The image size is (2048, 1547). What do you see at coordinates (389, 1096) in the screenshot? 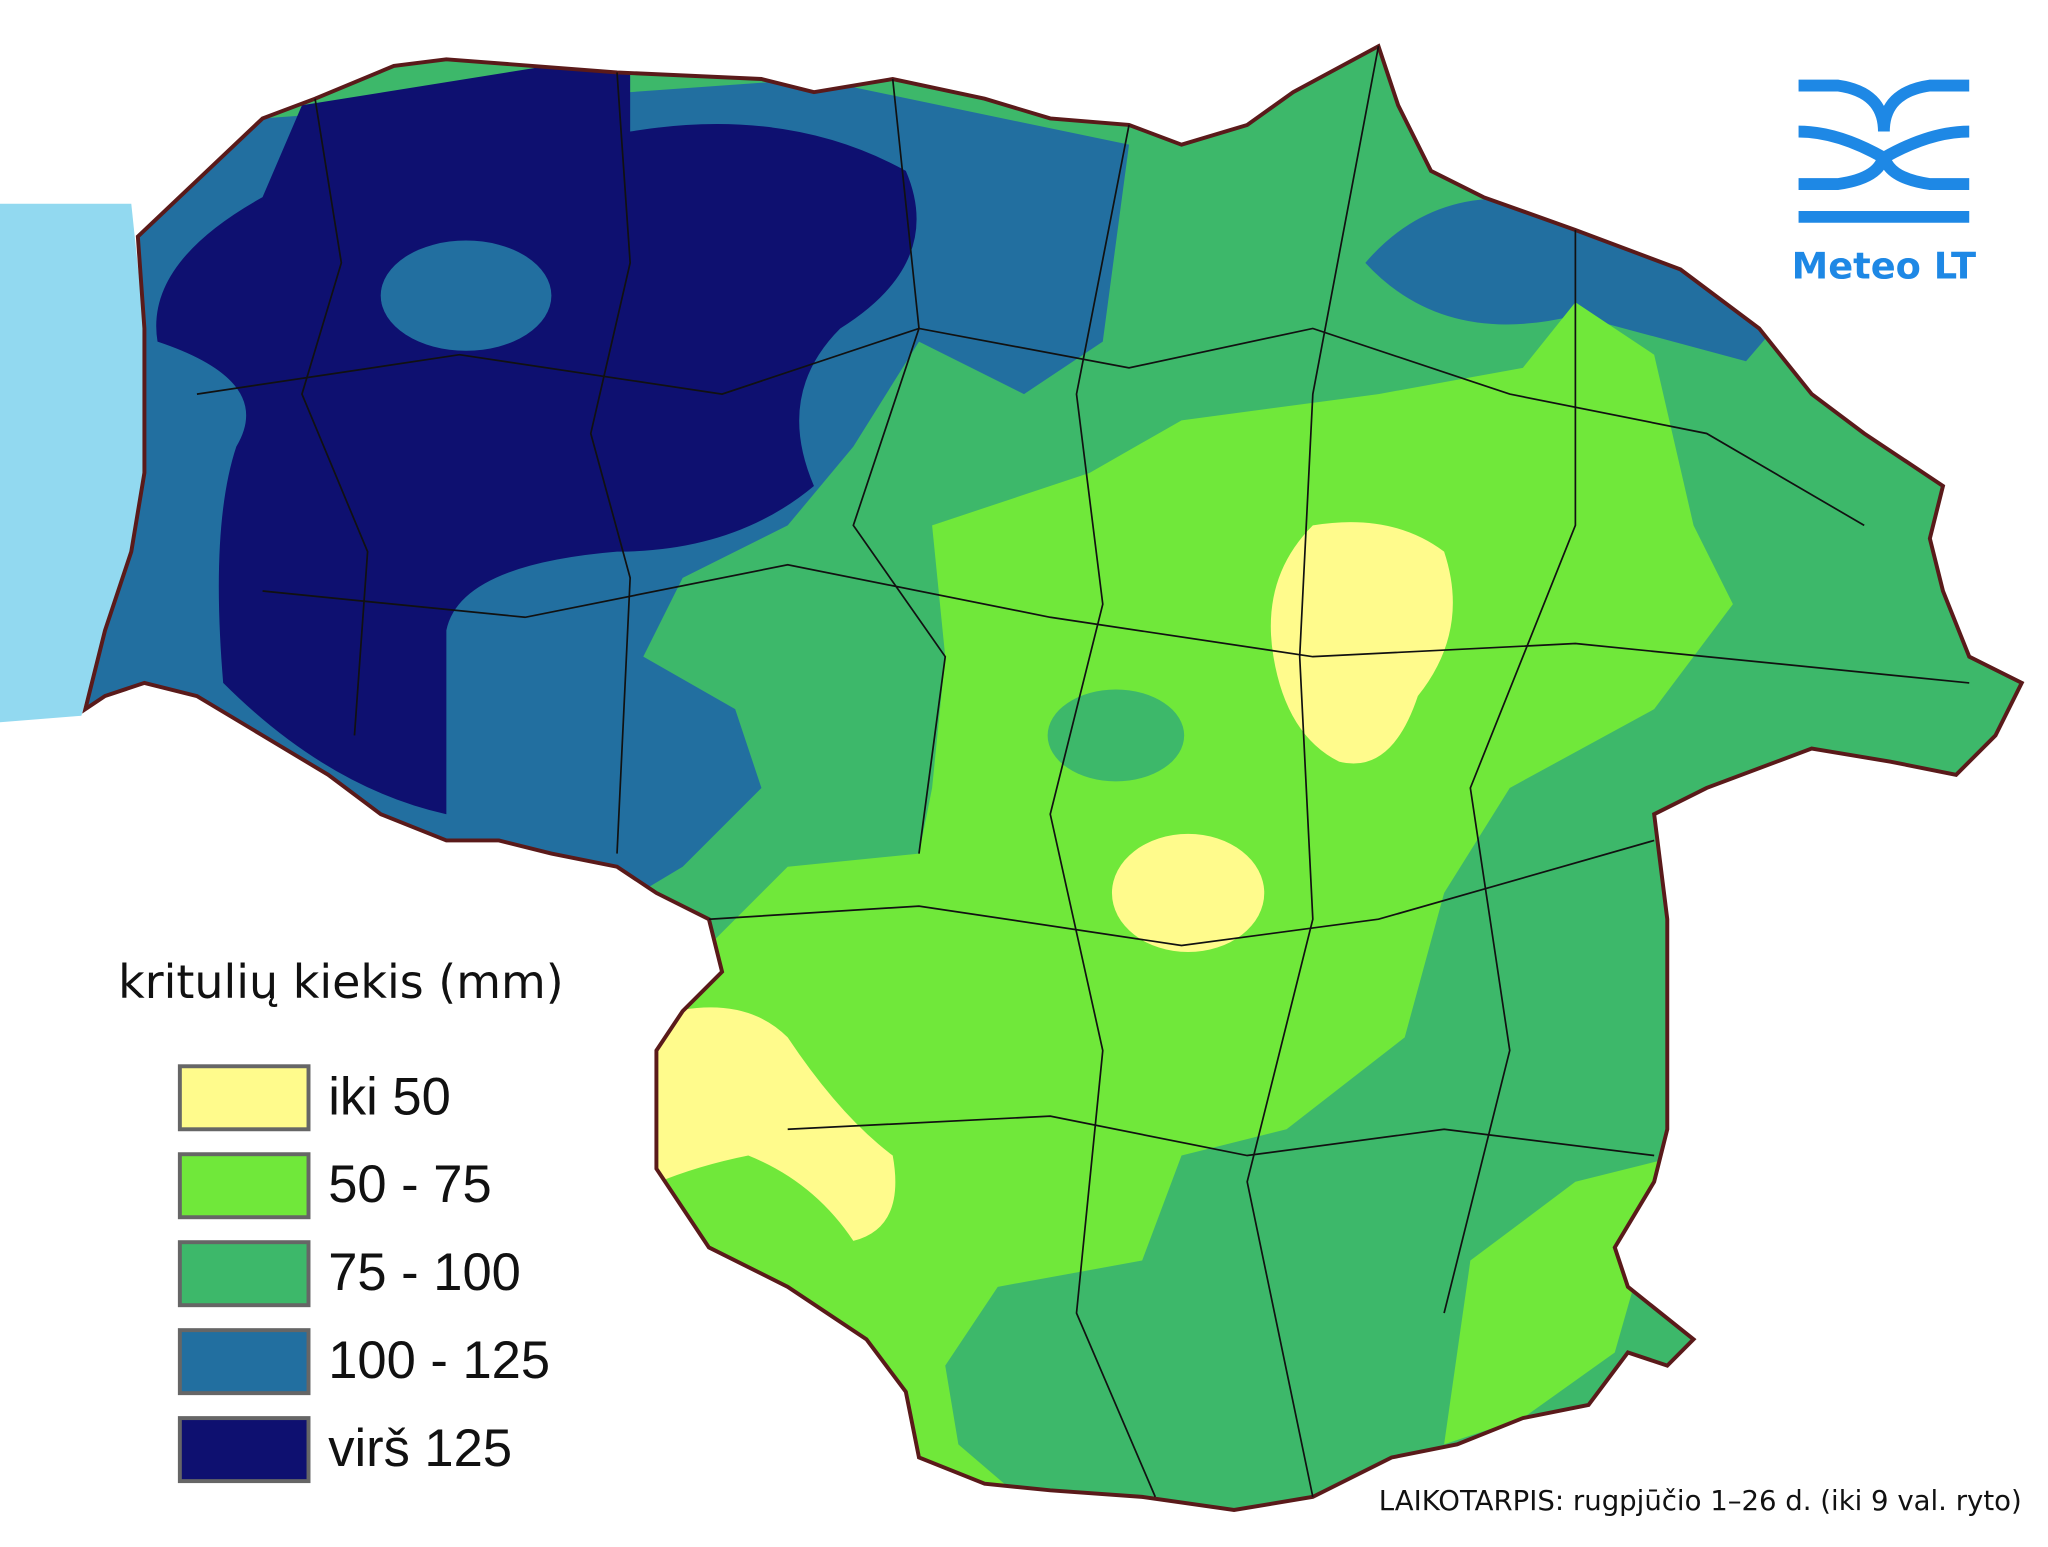
I see `legend-label: iki 50` at bounding box center [389, 1096].